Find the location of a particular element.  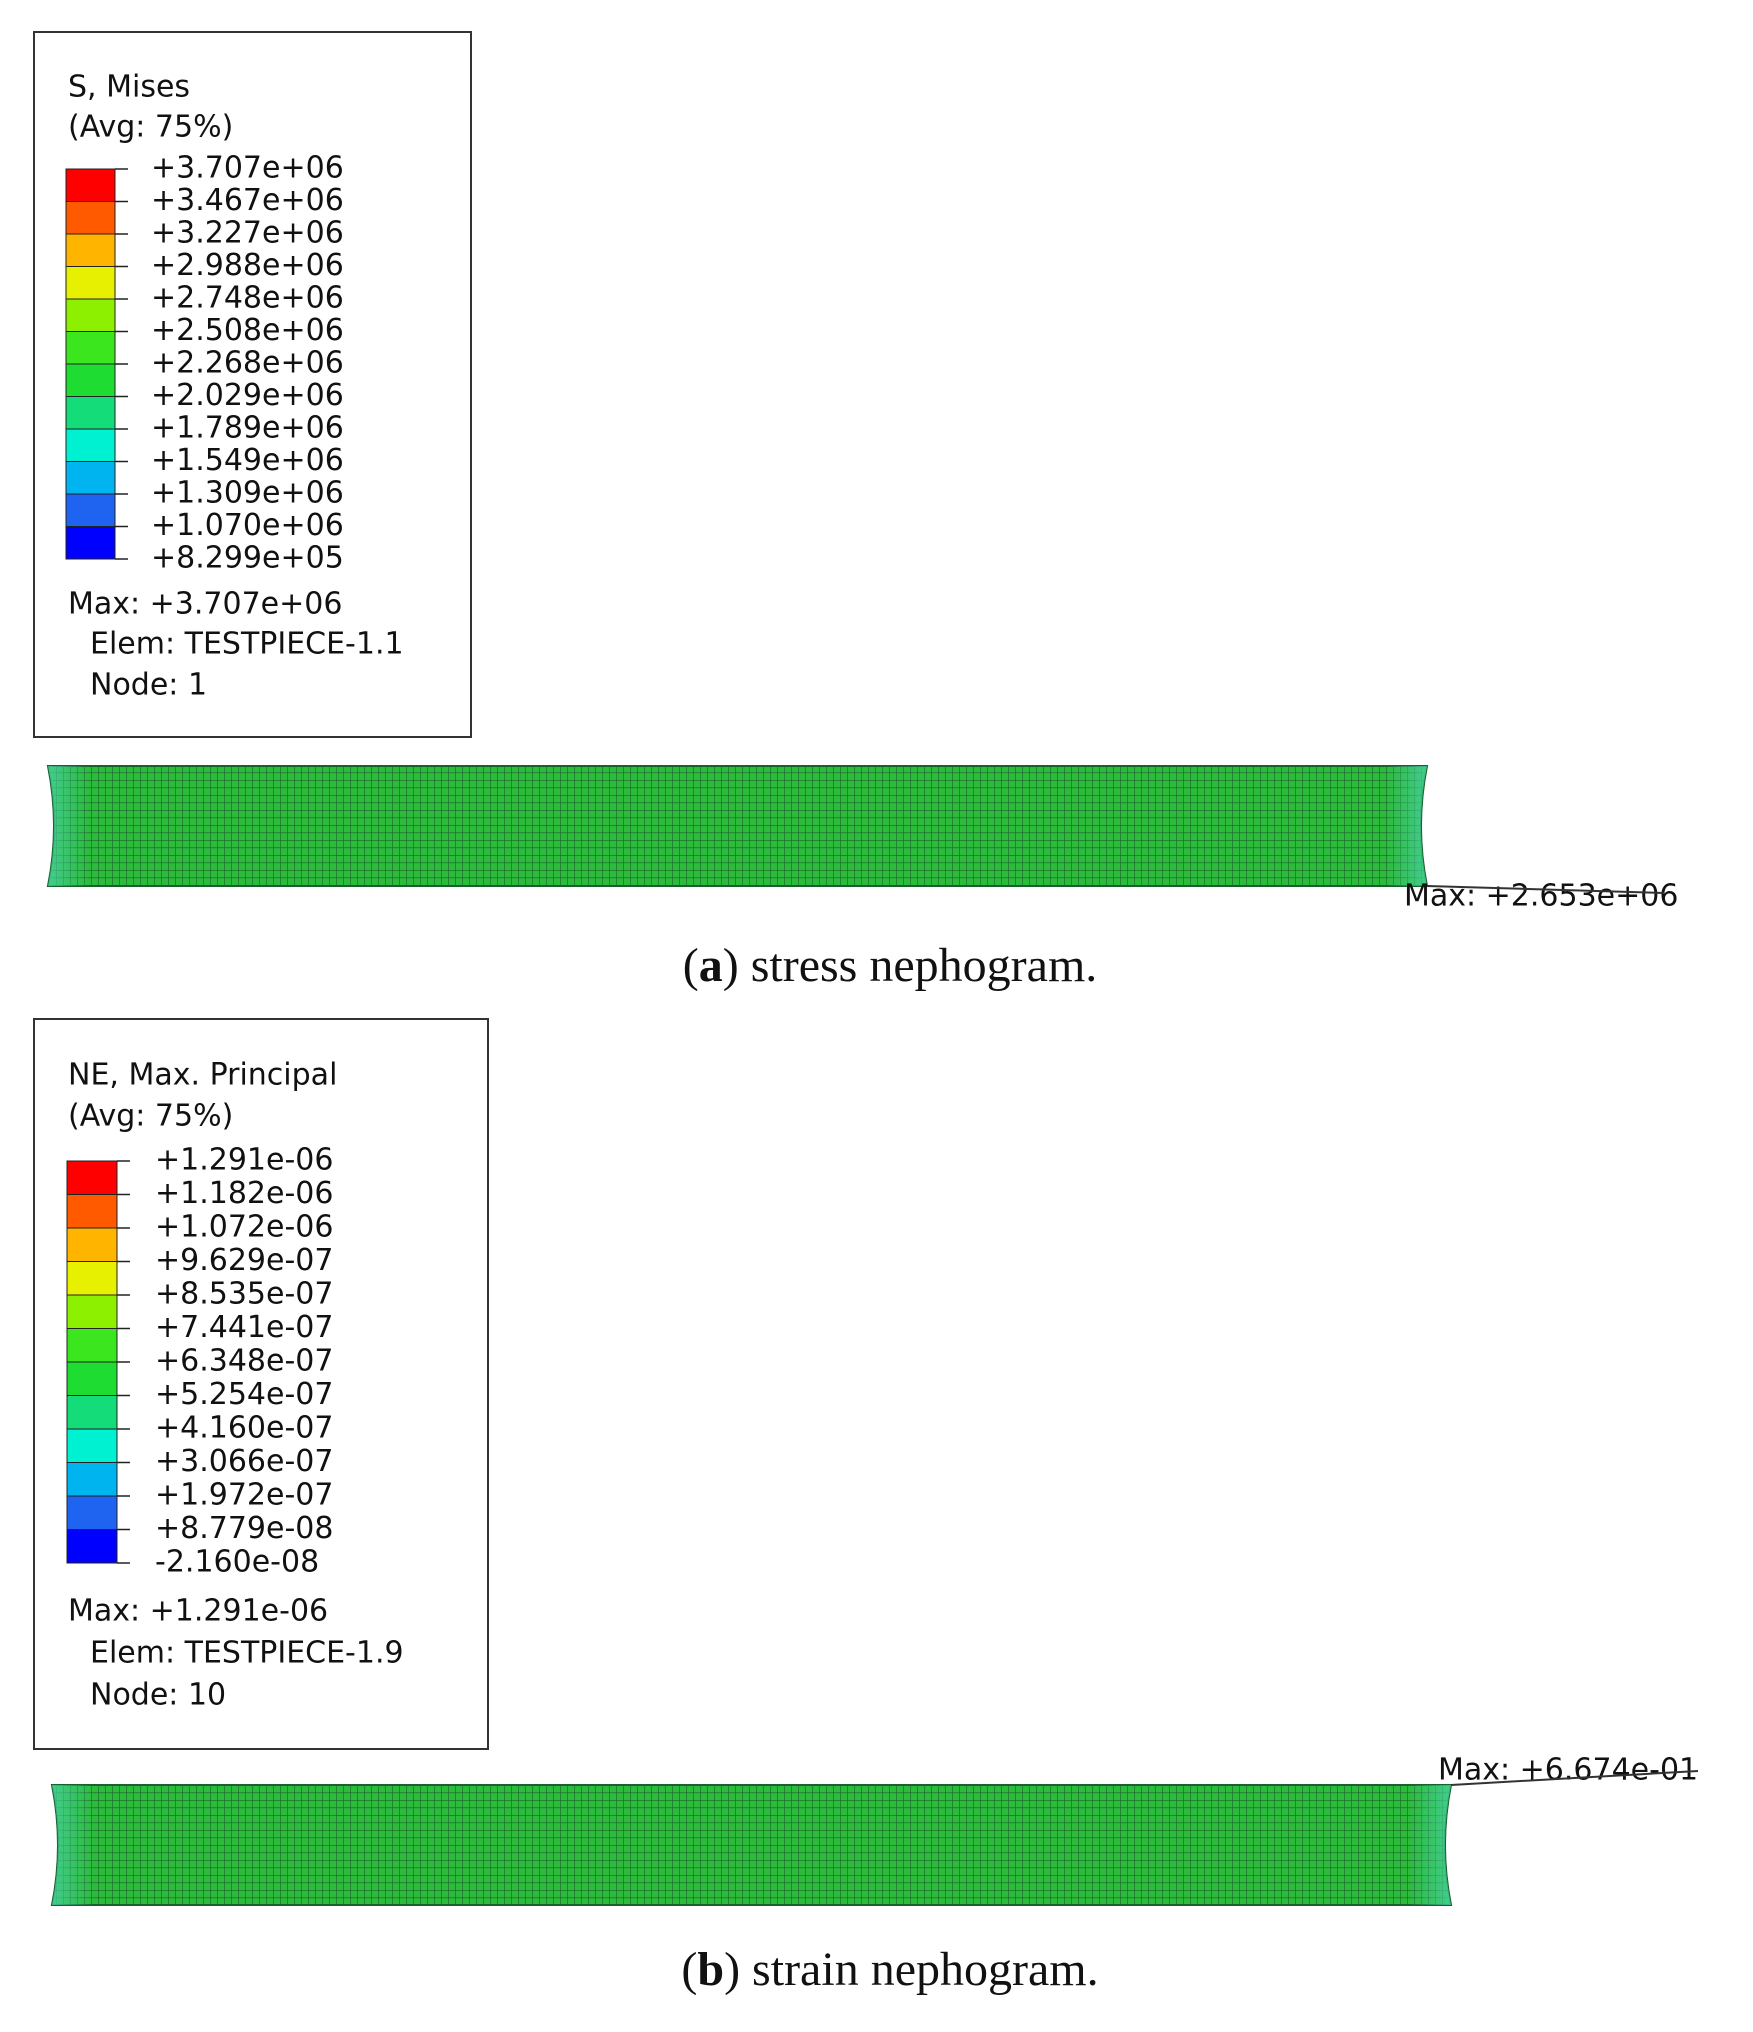

legend-label: +5.254e-07 is located at coordinates (244, 1394).